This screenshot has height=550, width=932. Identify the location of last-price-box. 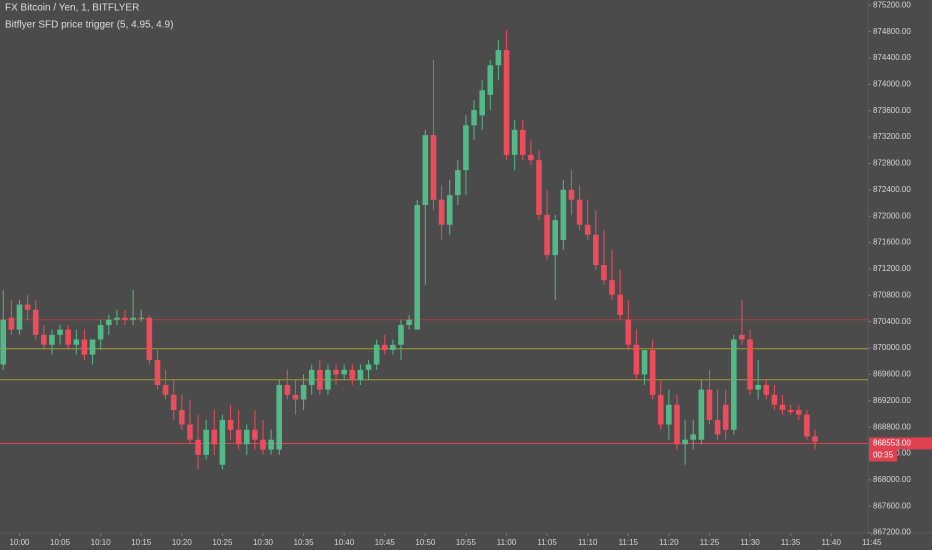
(900, 443).